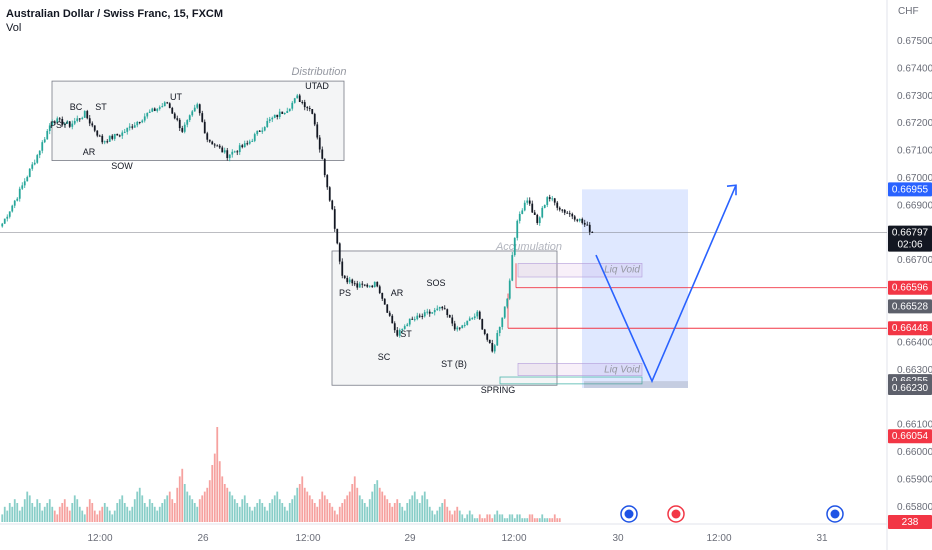 The height and width of the screenshot is (550, 932). What do you see at coordinates (122, 166) in the screenshot?
I see `wyckoff-label: SOW` at bounding box center [122, 166].